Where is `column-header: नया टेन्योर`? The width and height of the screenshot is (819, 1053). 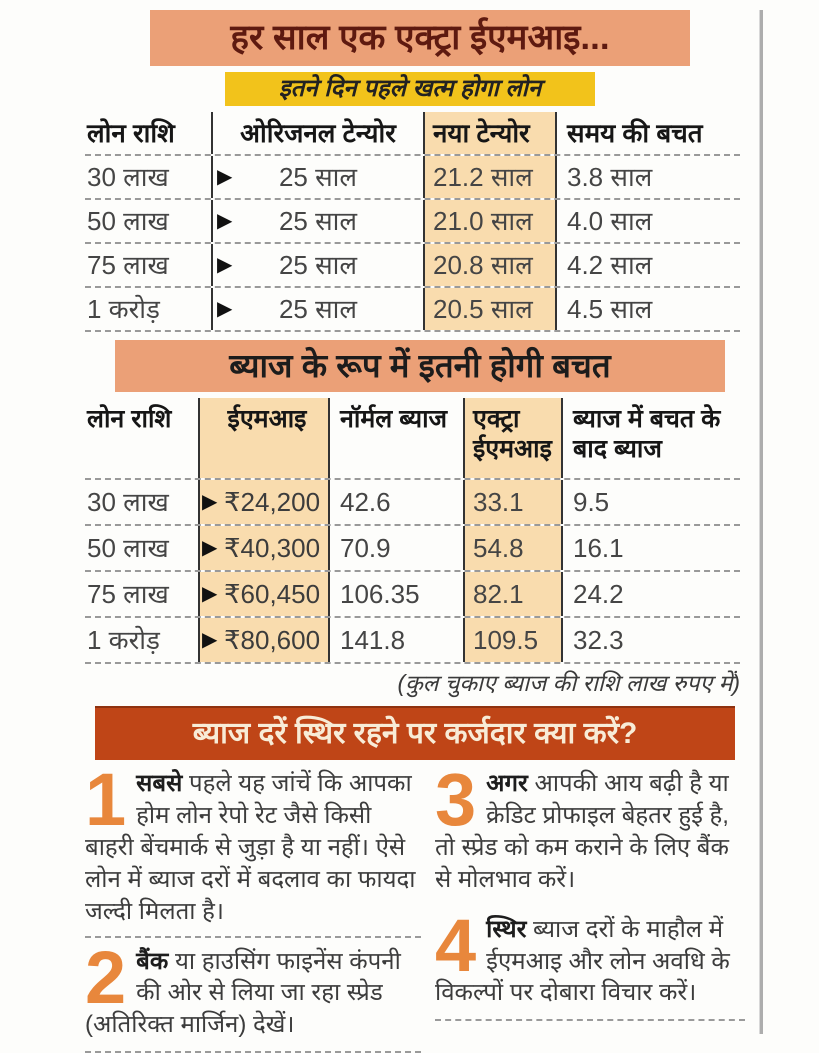
column-header: नया टेन्योर is located at coordinates (491, 133).